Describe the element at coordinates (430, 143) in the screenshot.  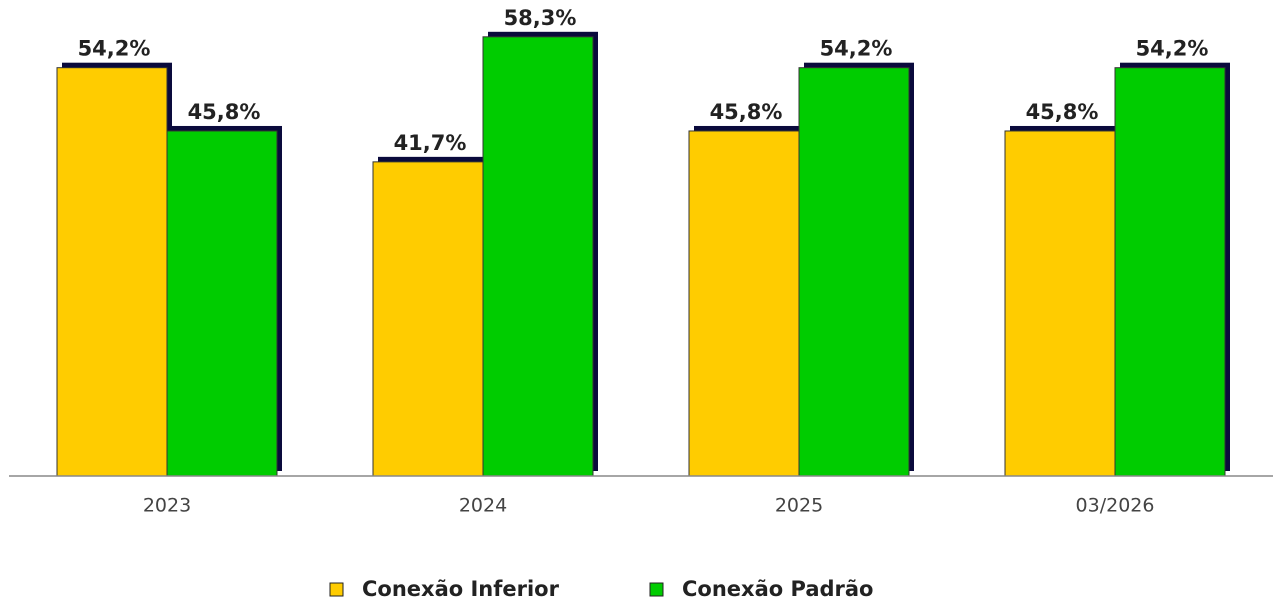
I see `value-label: 41,7%` at that location.